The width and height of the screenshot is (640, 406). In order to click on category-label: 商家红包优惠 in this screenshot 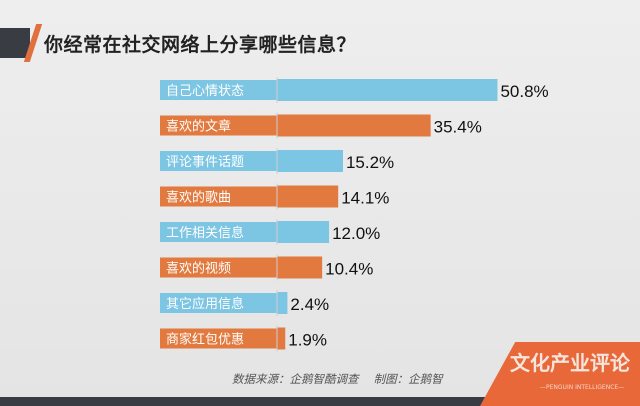, I will do `click(205, 340)`.